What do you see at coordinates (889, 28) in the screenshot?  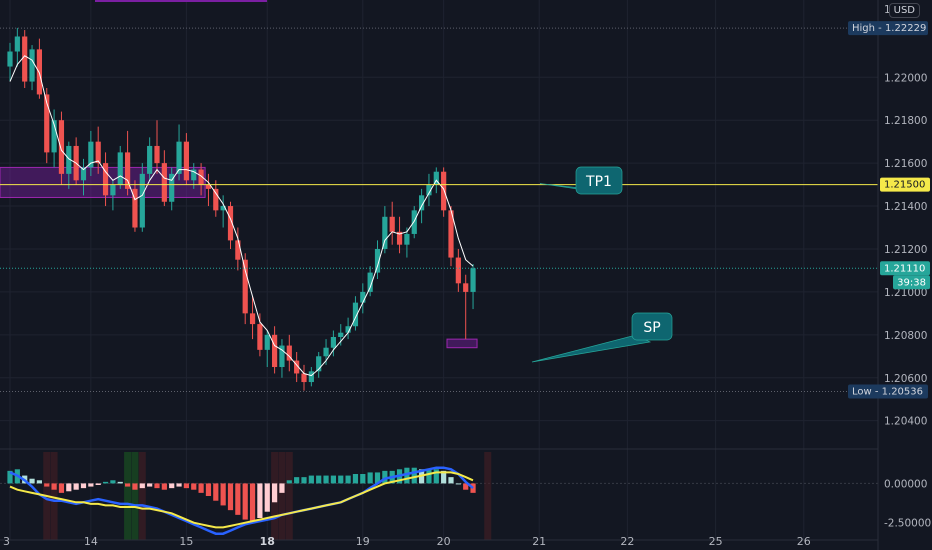 I see `high-price-label-label: High - 1.22229` at bounding box center [889, 28].